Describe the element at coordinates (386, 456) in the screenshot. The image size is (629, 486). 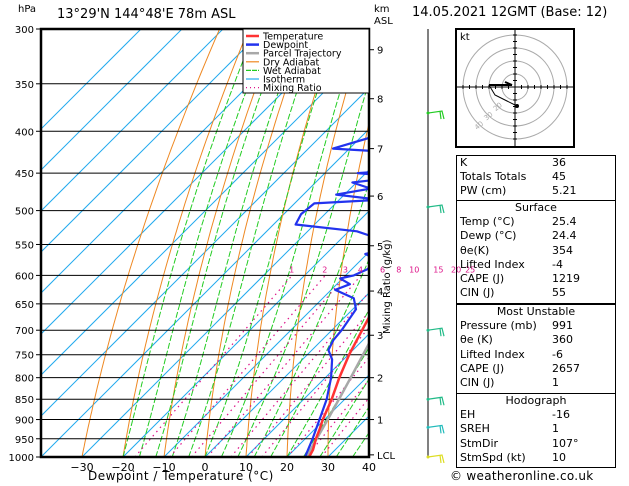
I see `height-tick-label: LCL` at that location.